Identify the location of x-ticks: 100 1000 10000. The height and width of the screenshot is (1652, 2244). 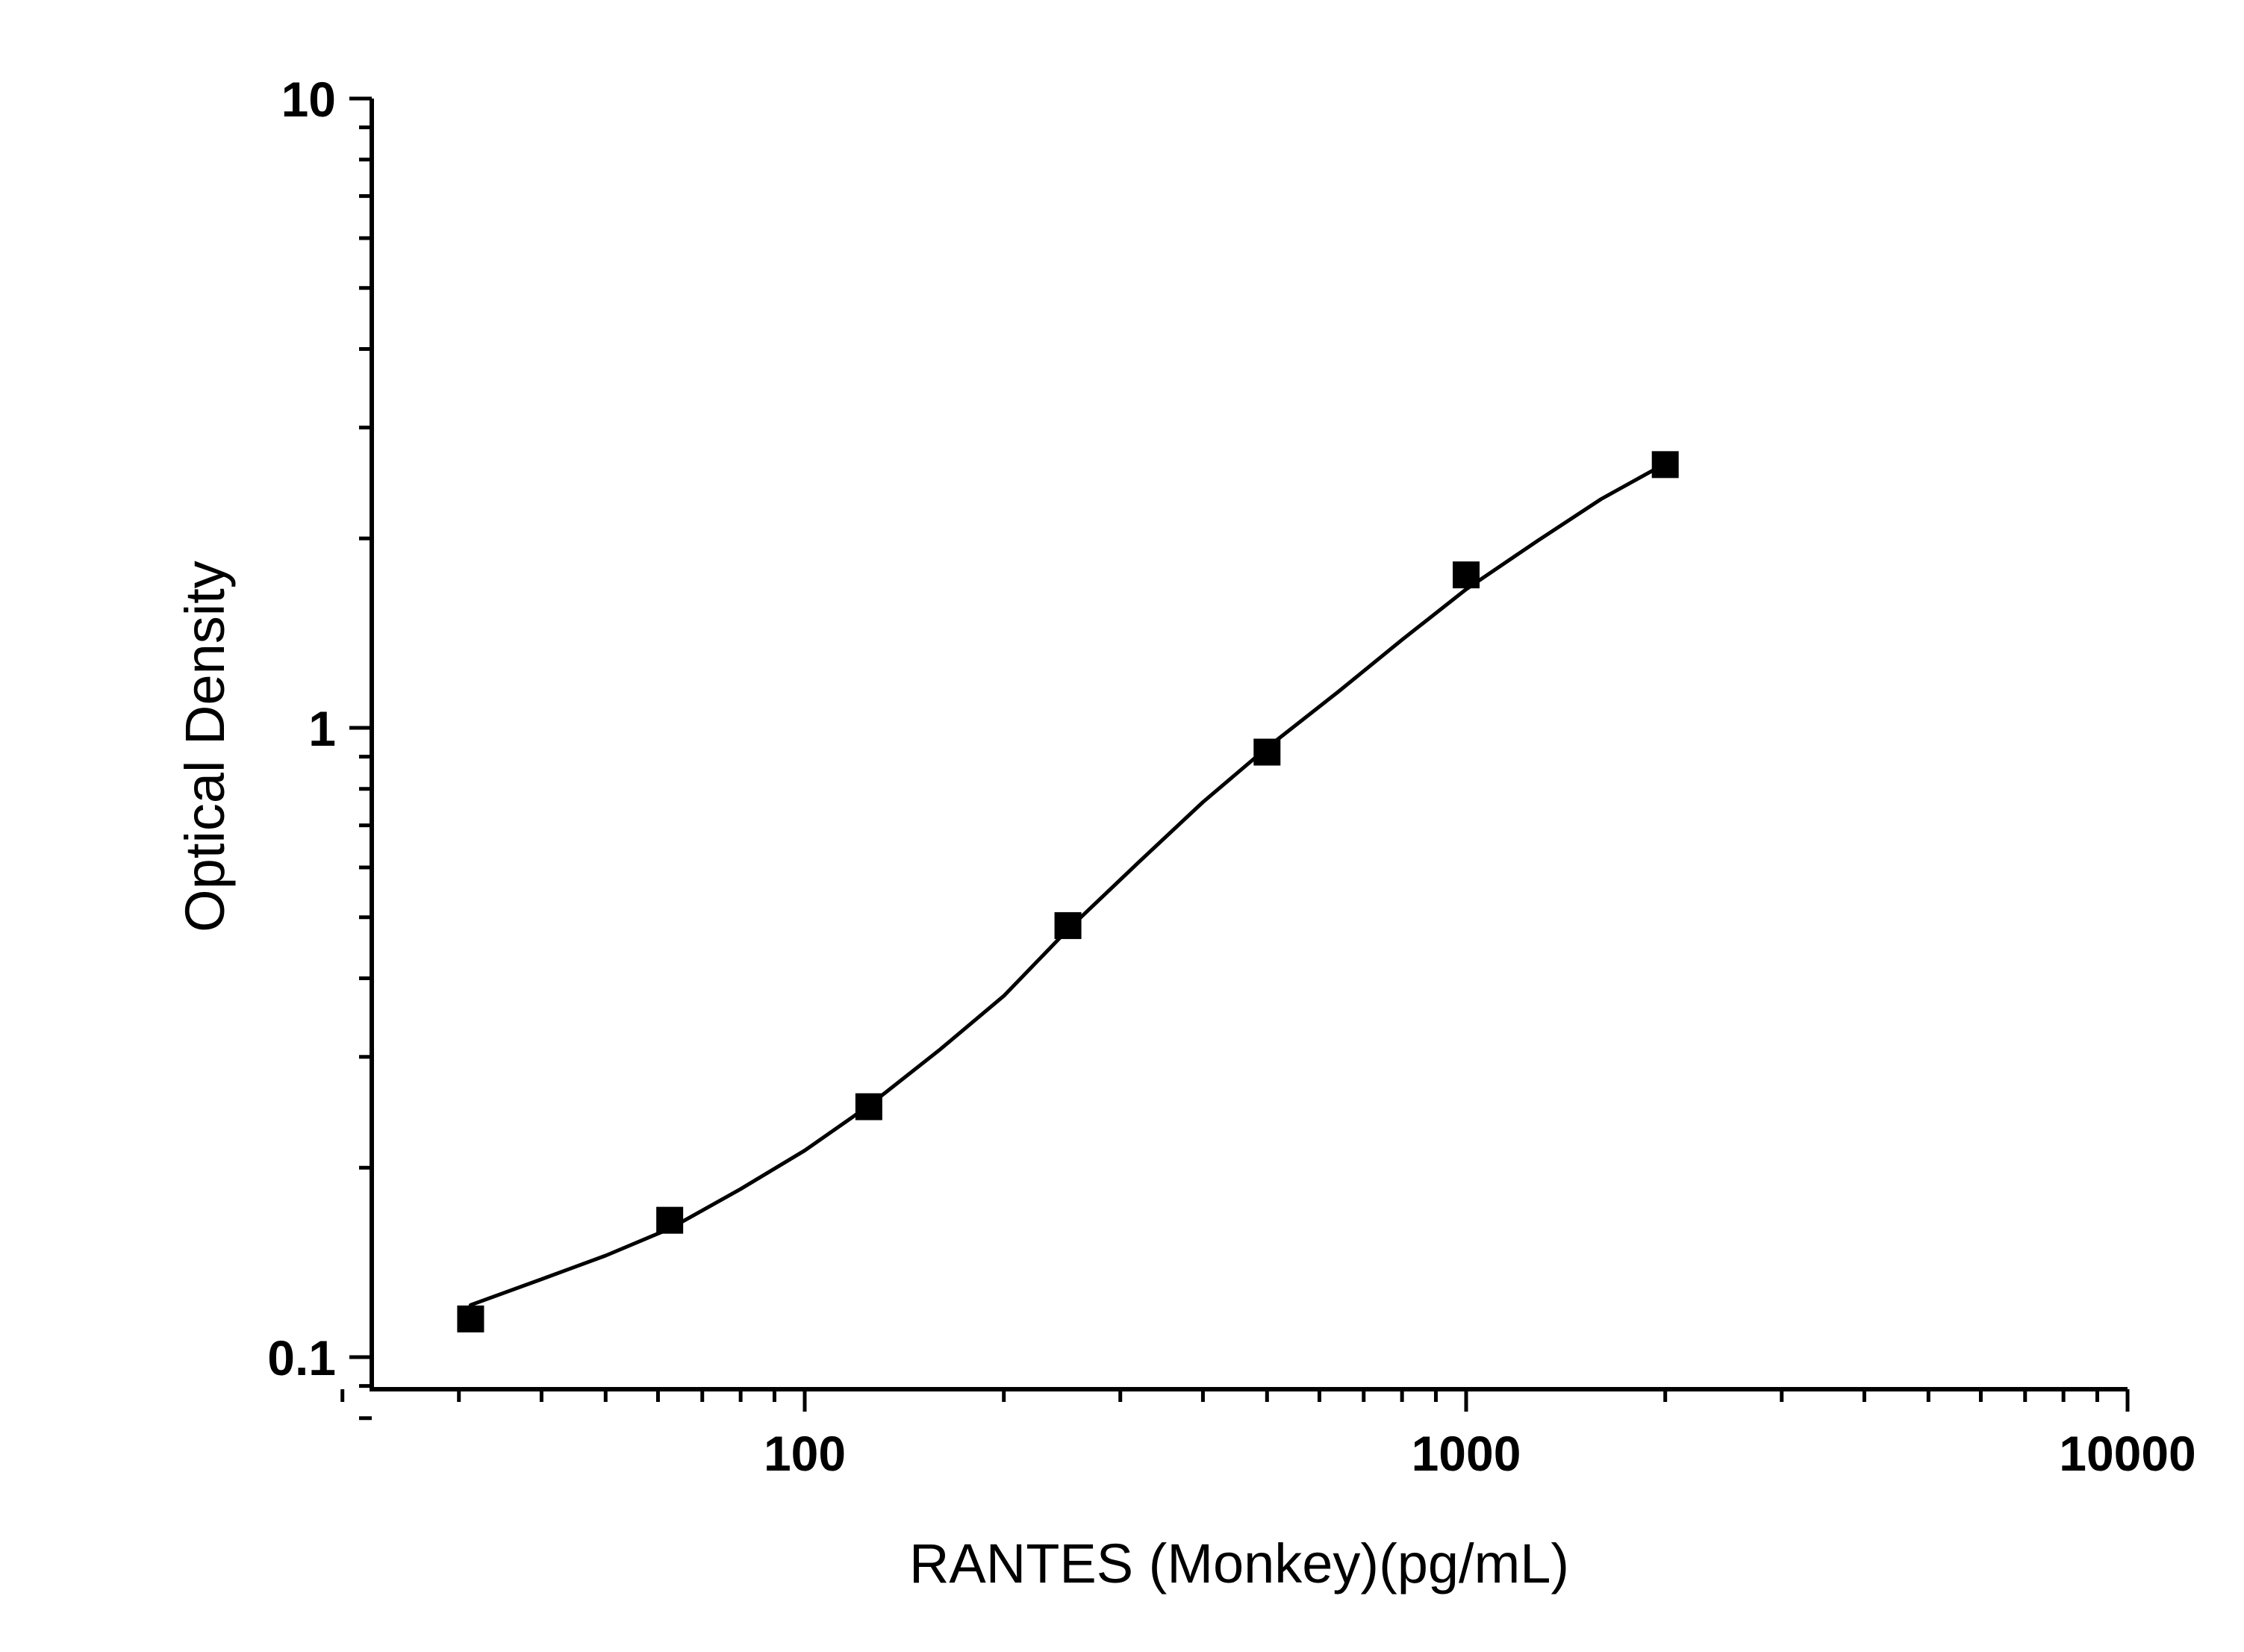
(1268, 1435).